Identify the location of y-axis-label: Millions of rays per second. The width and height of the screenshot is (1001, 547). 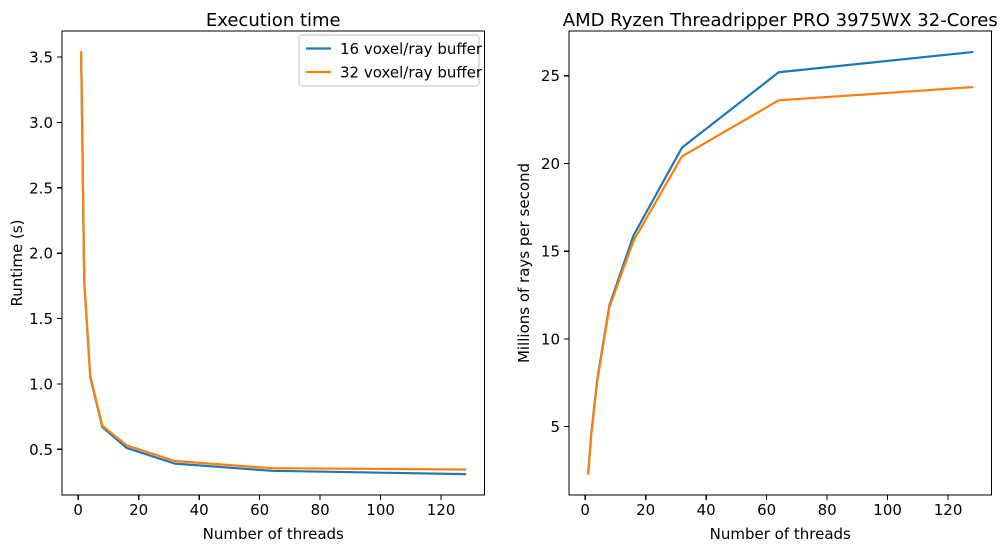
(524, 263).